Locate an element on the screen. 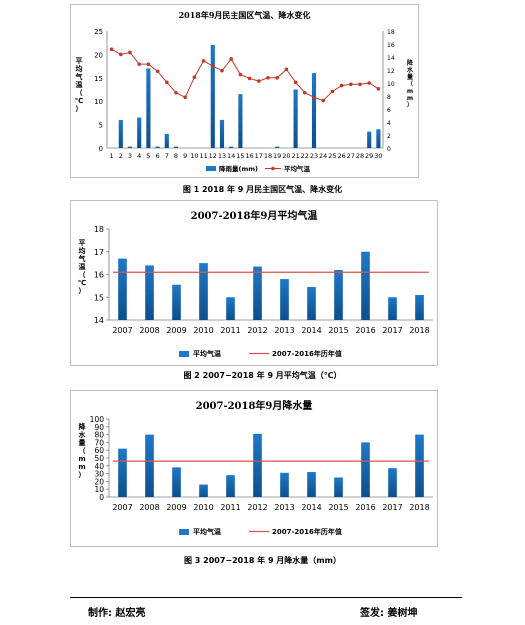 The width and height of the screenshot is (525, 625). y-tick-label: 14 is located at coordinates (99, 320).